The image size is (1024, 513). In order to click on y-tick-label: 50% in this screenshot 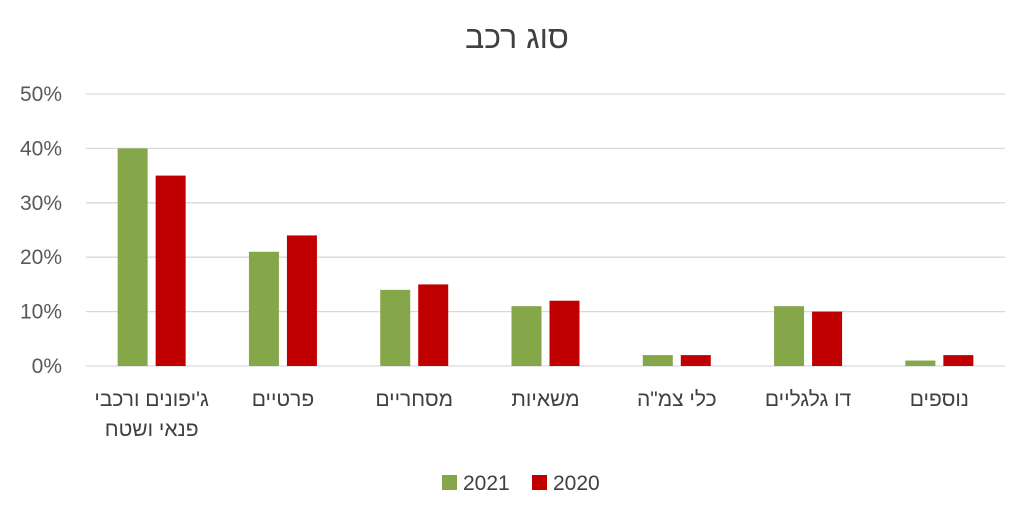, I will do `click(41, 94)`.